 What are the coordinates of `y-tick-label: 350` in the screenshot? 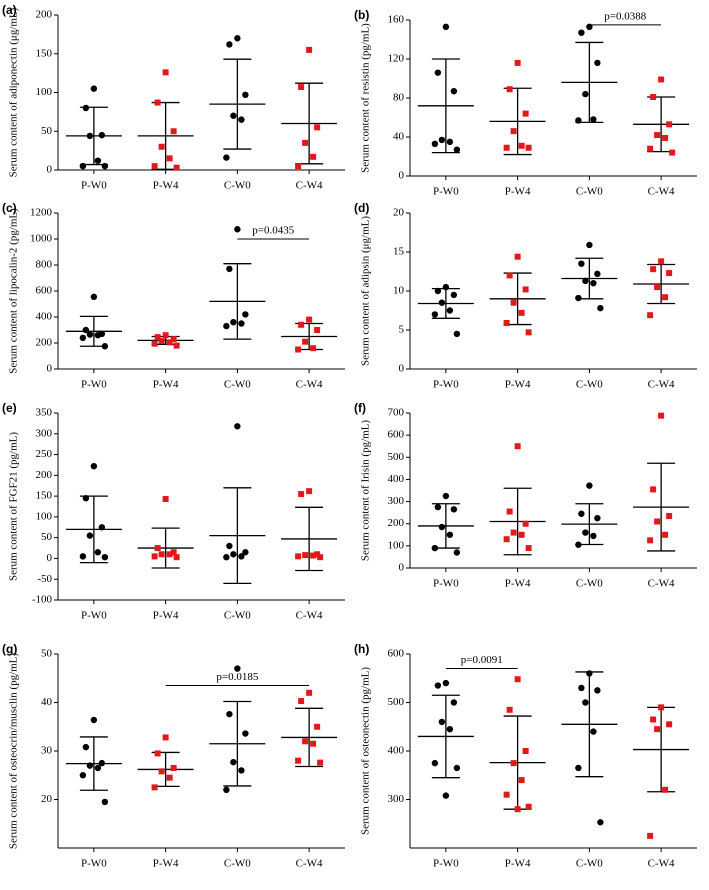 It's located at (44, 413).